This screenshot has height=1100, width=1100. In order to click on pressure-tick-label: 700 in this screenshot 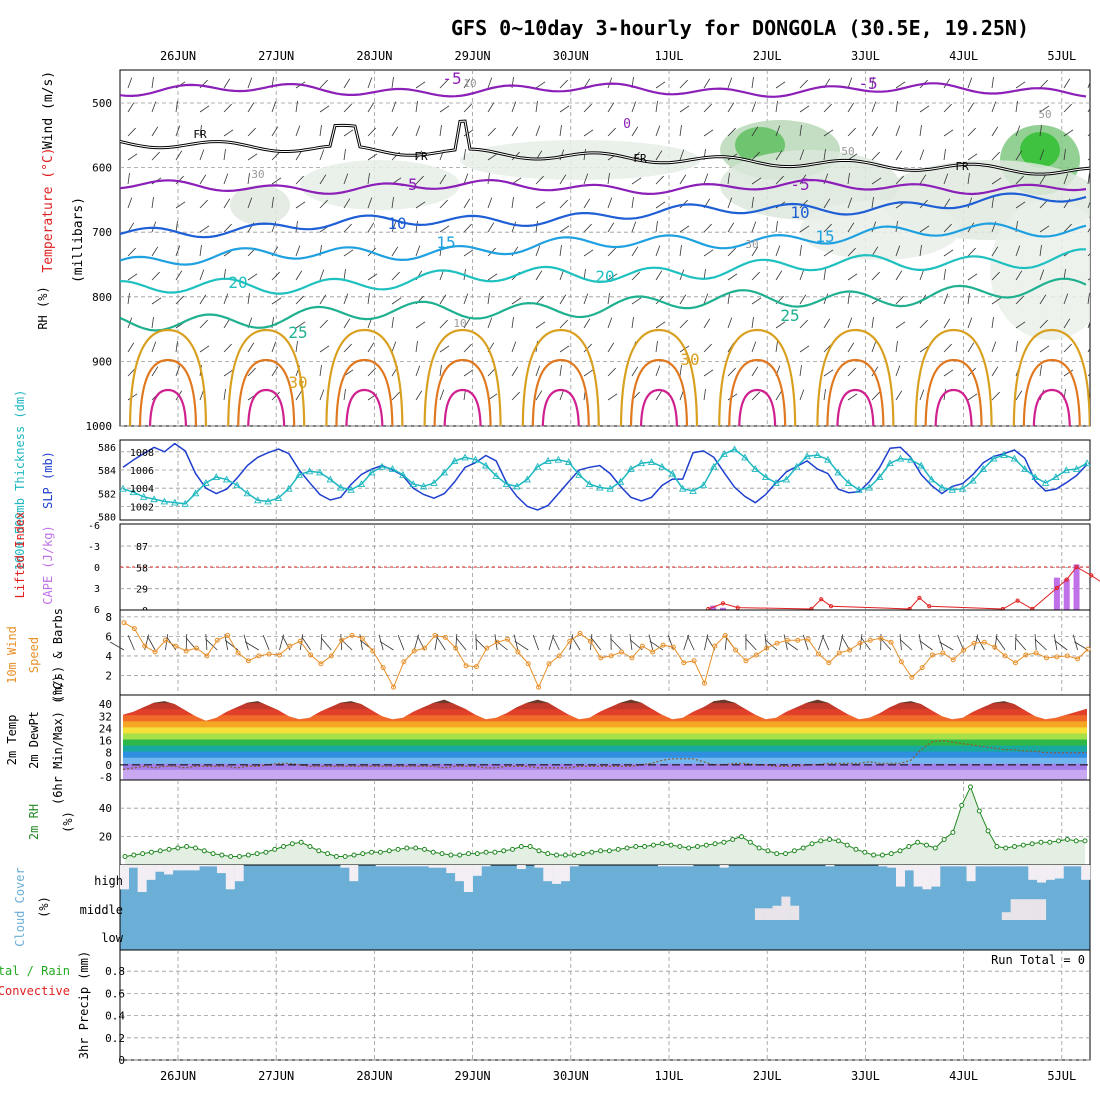, I will do `click(102, 232)`.